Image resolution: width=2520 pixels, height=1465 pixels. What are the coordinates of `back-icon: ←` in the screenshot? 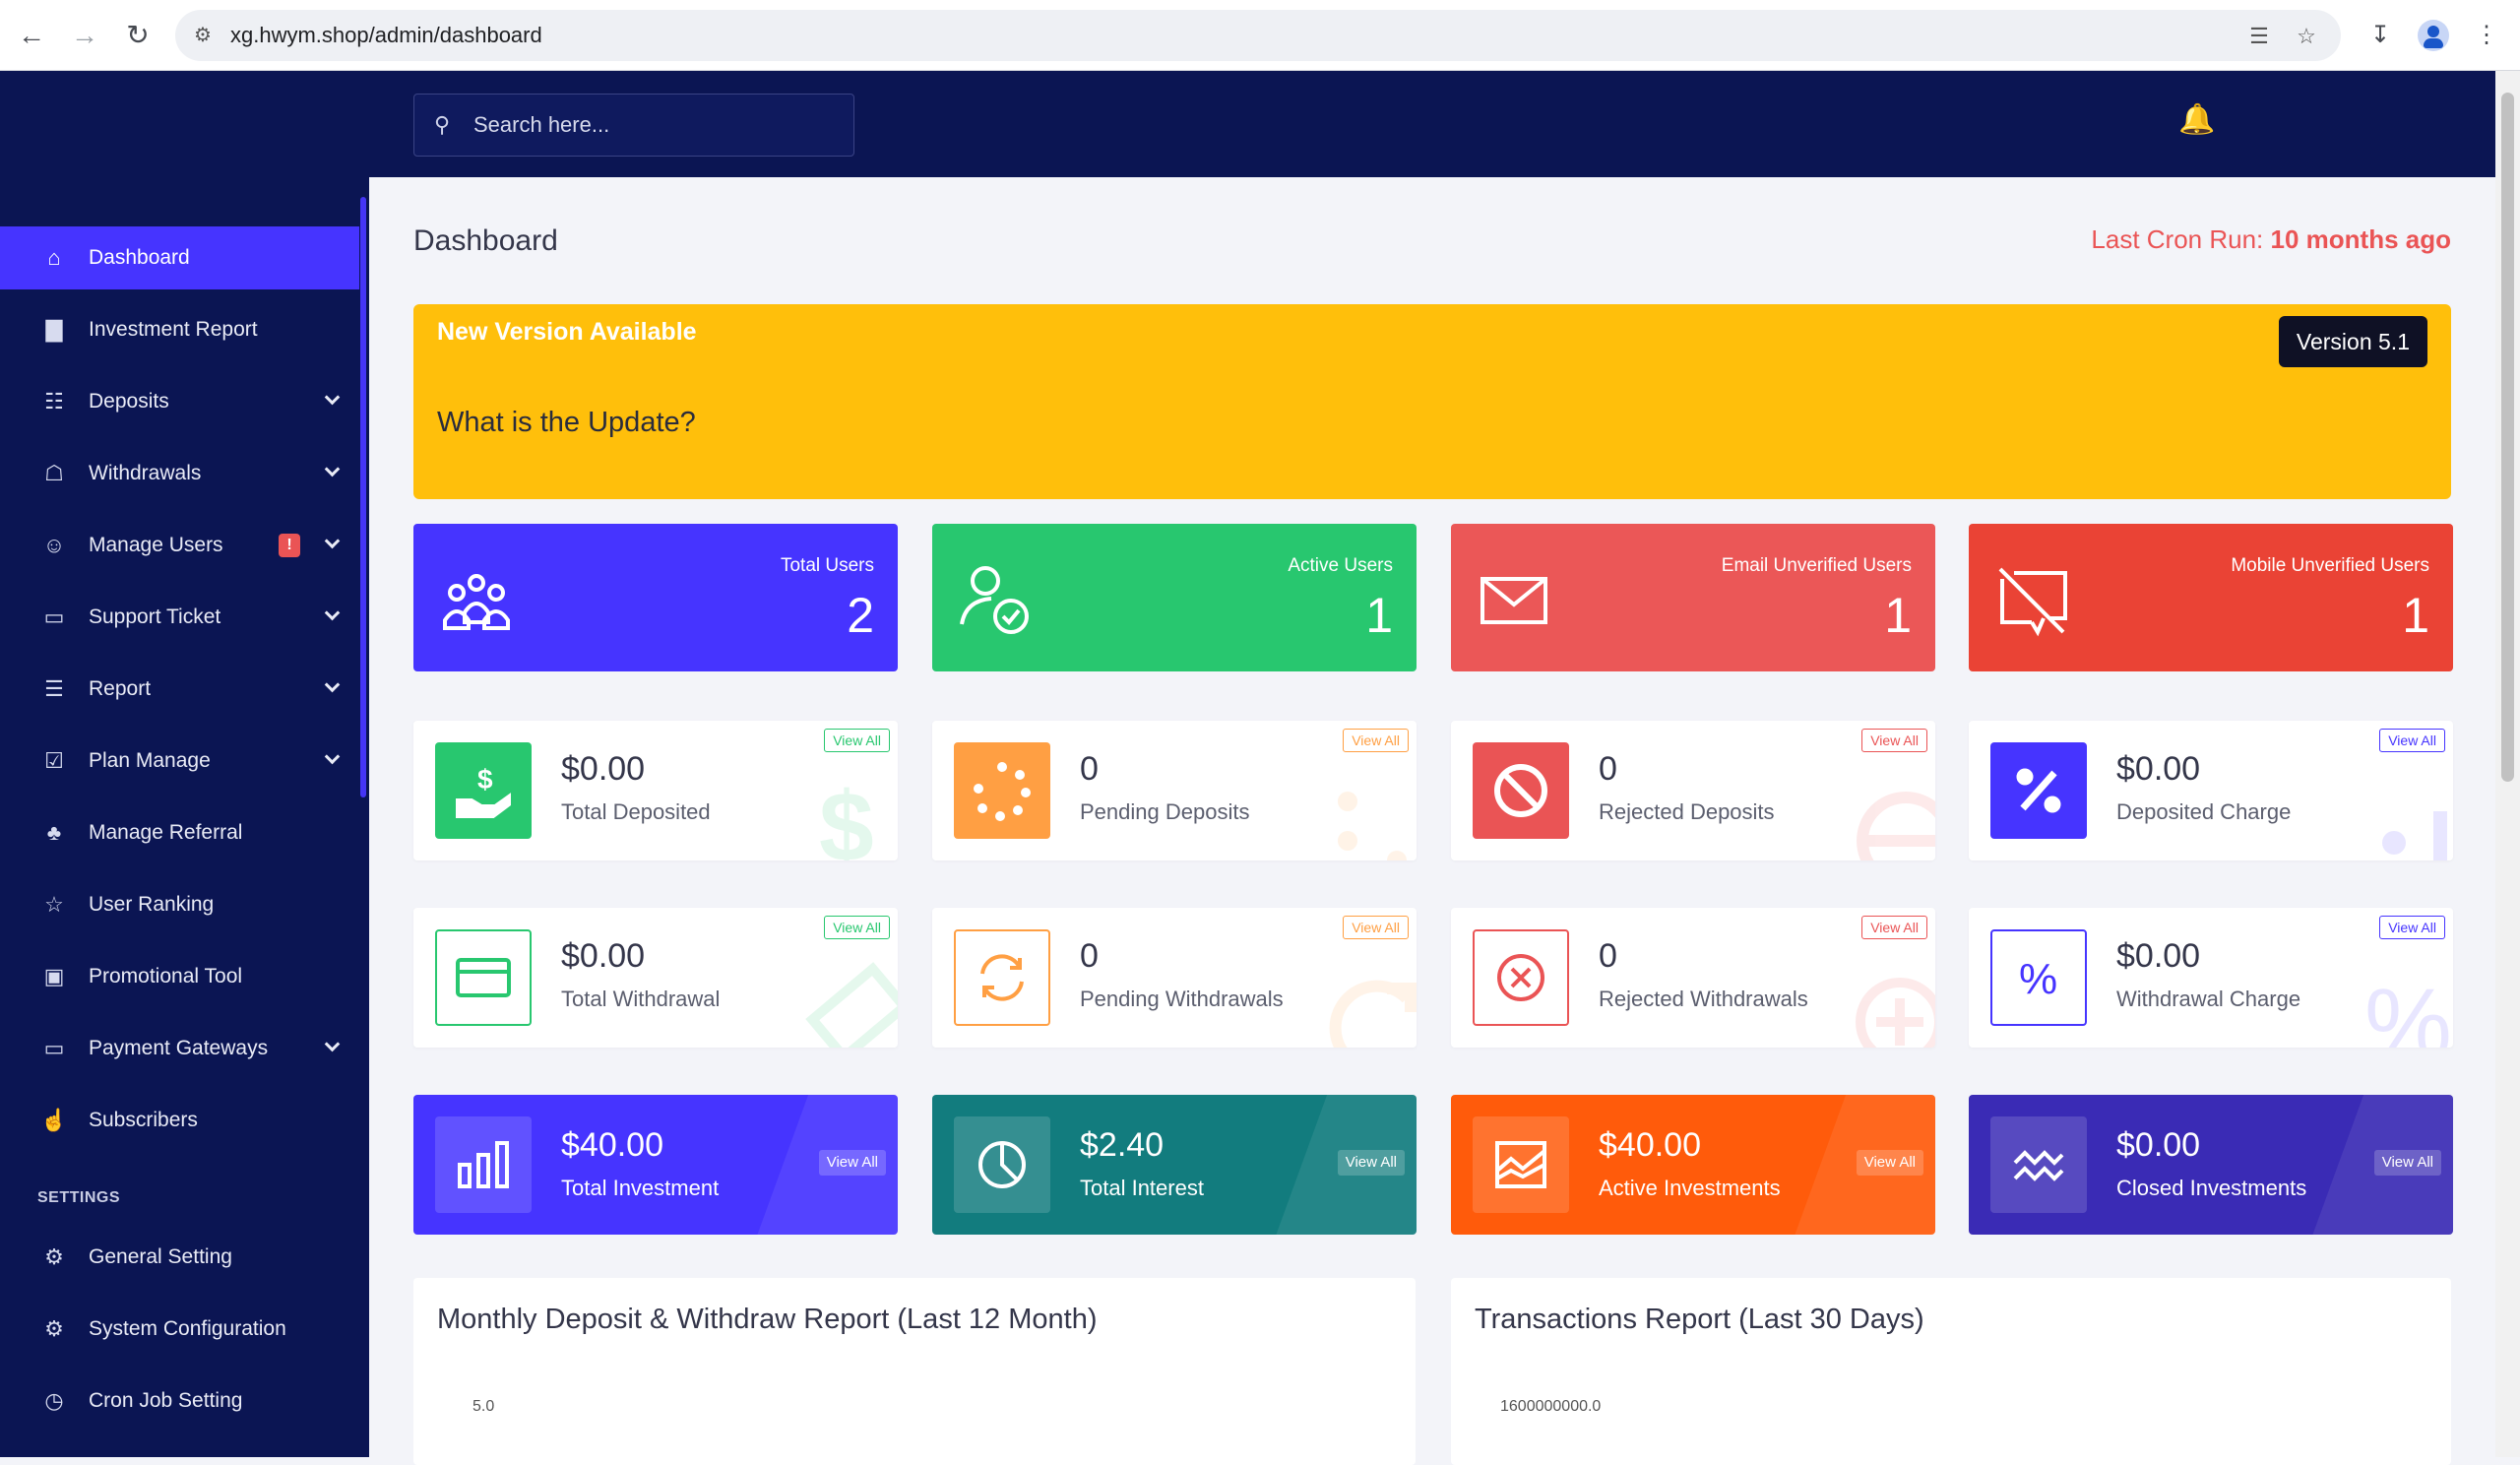 It's located at (31, 35).